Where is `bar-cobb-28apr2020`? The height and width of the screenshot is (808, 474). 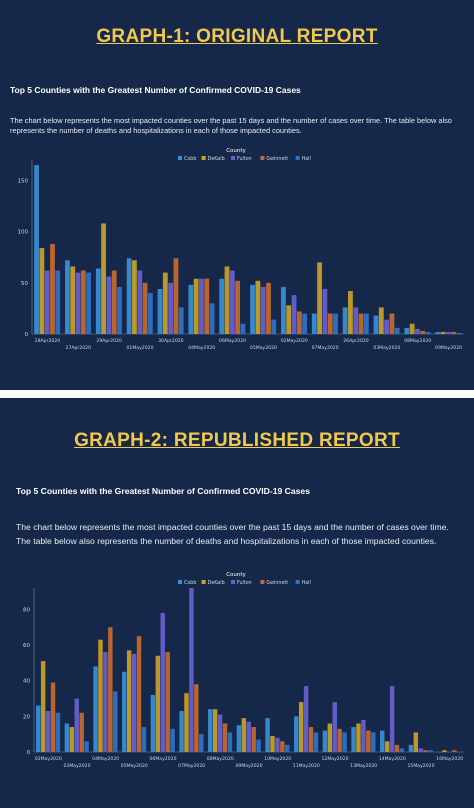
bar-cobb-28apr2020 is located at coordinates (36, 249).